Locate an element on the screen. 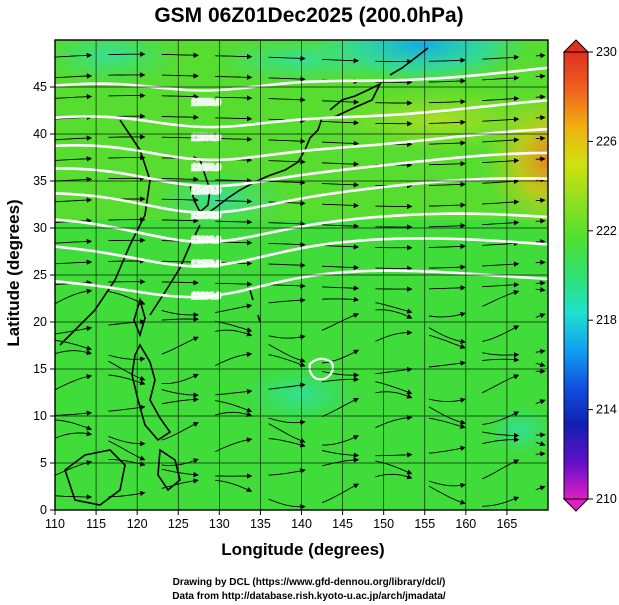  x-tick-label: 130 is located at coordinates (219, 524).